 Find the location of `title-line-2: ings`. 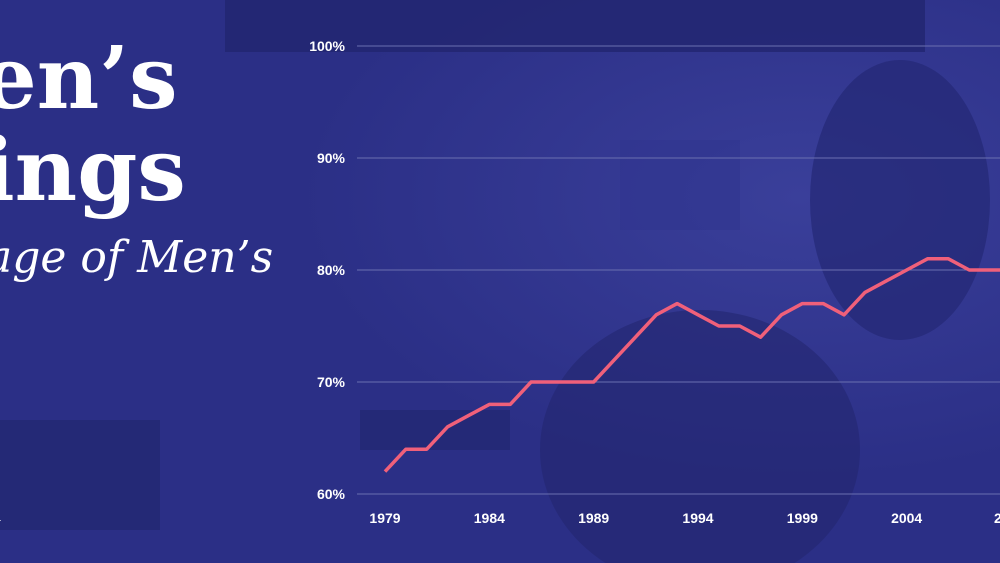

title-line-2: ings is located at coordinates (93, 170).